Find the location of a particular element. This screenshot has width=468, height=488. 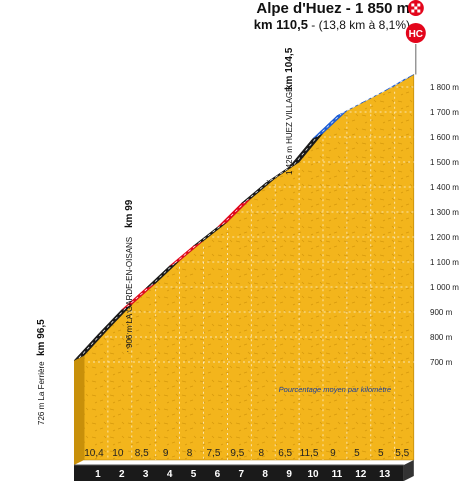

gradient-legend-note: Pourcentage moyen par kilomètre is located at coordinates (335, 389).